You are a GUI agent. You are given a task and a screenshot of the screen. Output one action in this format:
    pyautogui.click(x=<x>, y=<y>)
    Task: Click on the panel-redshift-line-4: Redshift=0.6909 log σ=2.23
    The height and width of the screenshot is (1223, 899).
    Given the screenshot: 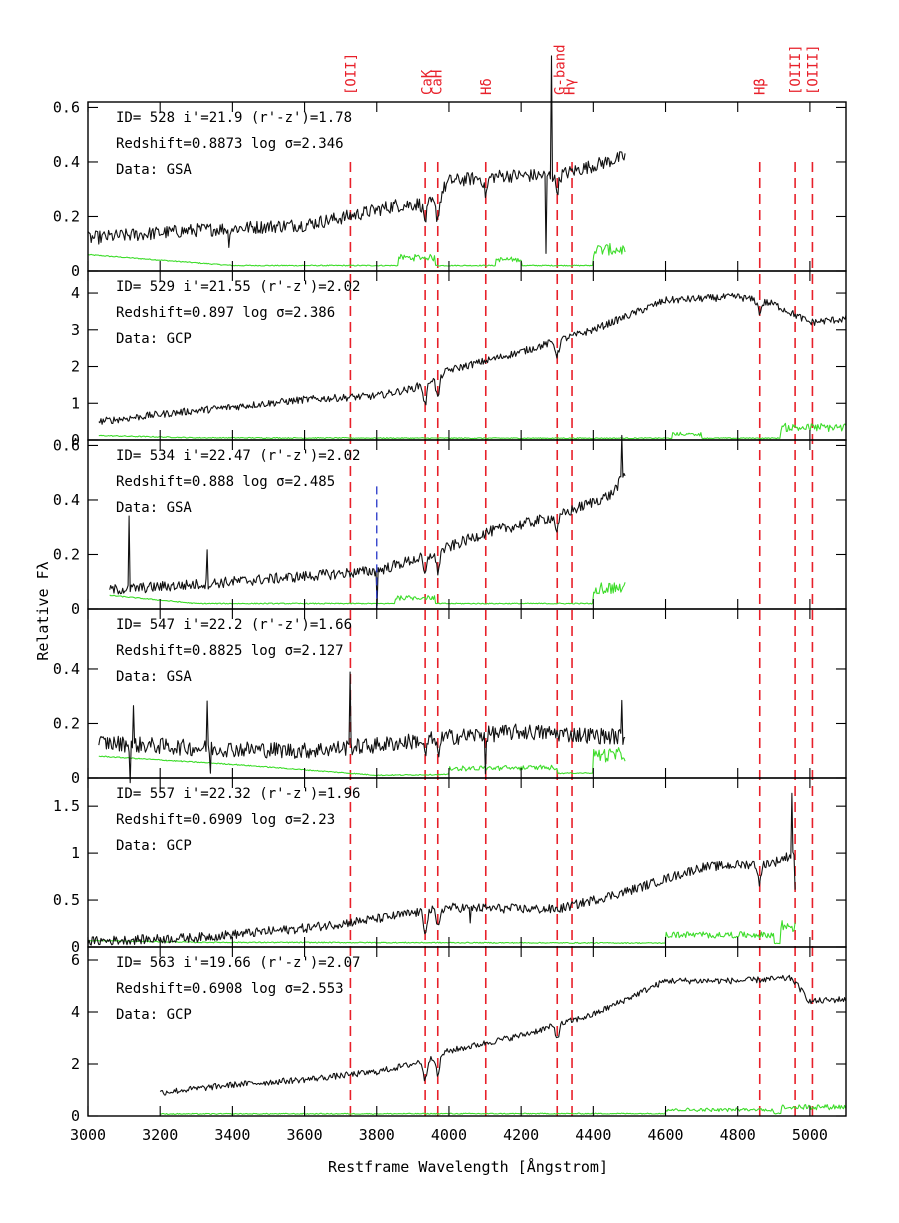 What is the action you would take?
    pyautogui.click(x=225, y=820)
    